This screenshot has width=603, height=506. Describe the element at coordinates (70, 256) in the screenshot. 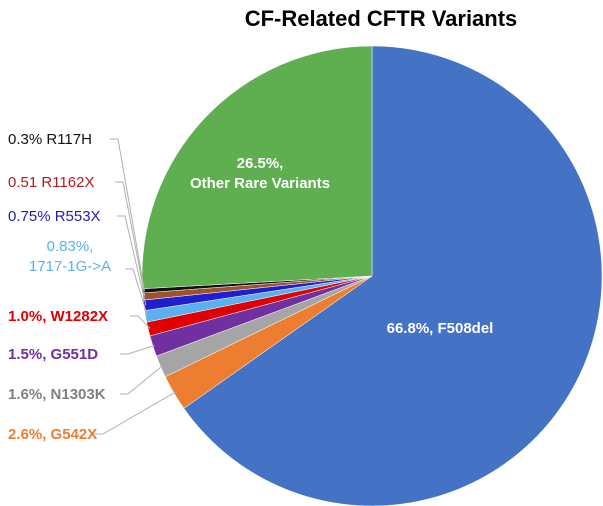

I see `data-label-1717-1g-a: 0.83%, 1717-1G->A` at that location.